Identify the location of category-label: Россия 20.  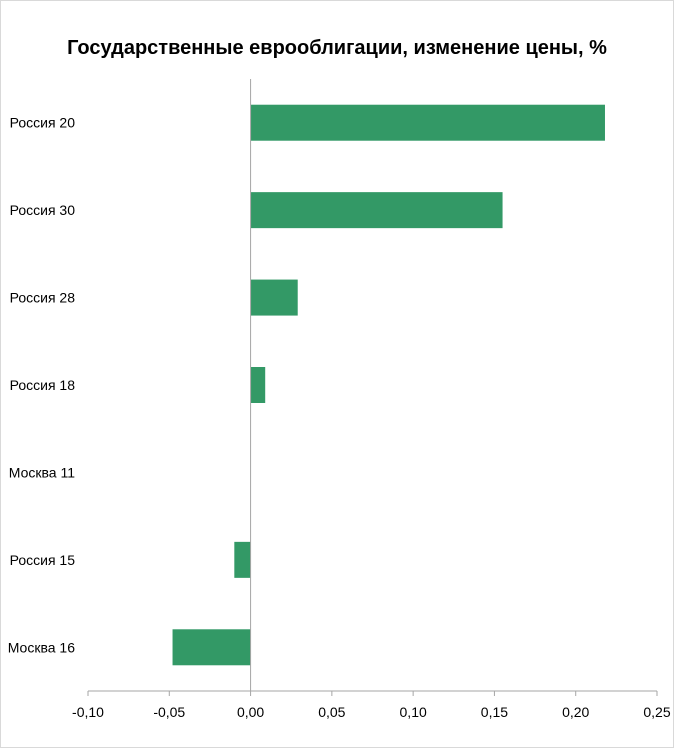
(43, 123).